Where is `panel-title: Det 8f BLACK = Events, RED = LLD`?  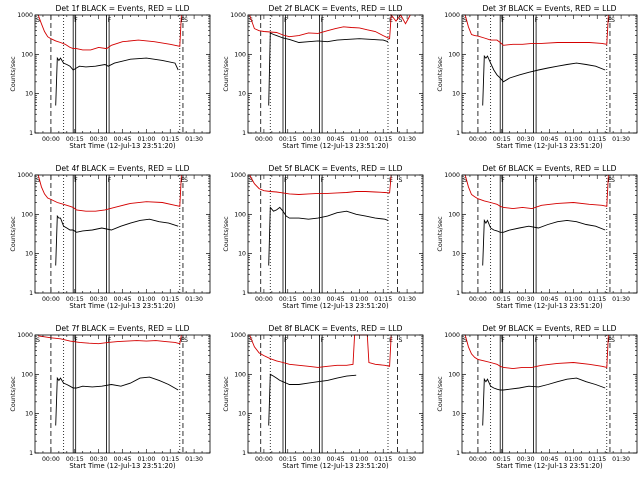
panel-title: Det 8f BLACK = Events, RED = LLD is located at coordinates (336, 328).